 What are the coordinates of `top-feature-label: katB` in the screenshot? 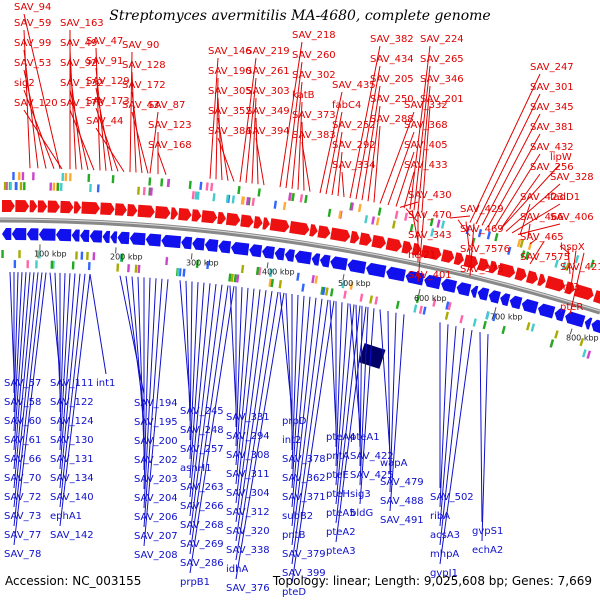 It's located at (303, 95).